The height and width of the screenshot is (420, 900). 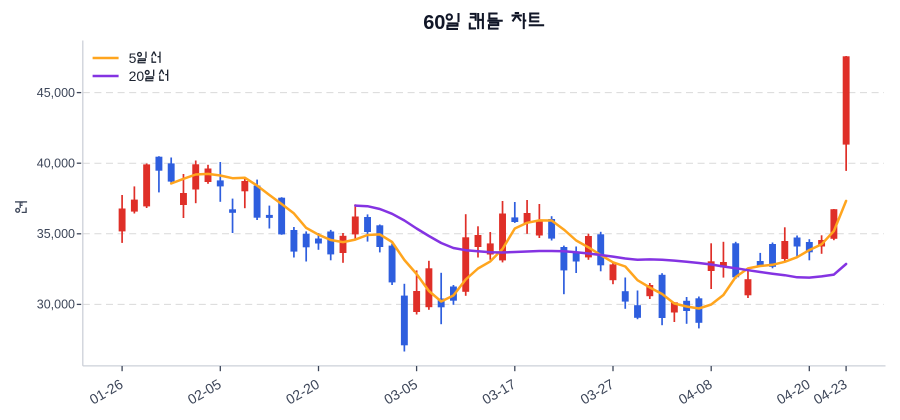 I want to click on svg-text: 5, so click(x=133, y=58).